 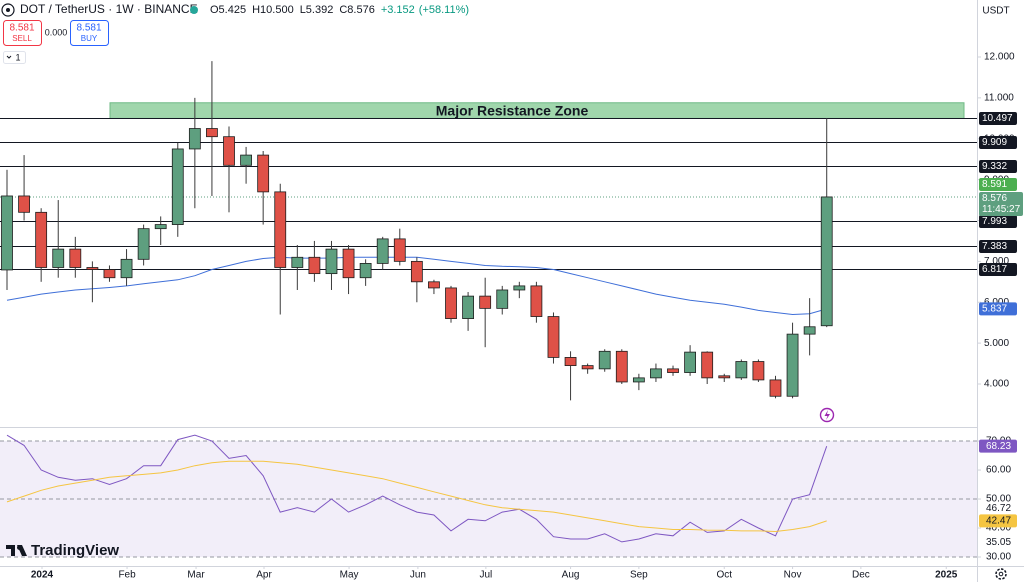 I want to click on change-pct: (+58.11%), so click(x=444, y=10).